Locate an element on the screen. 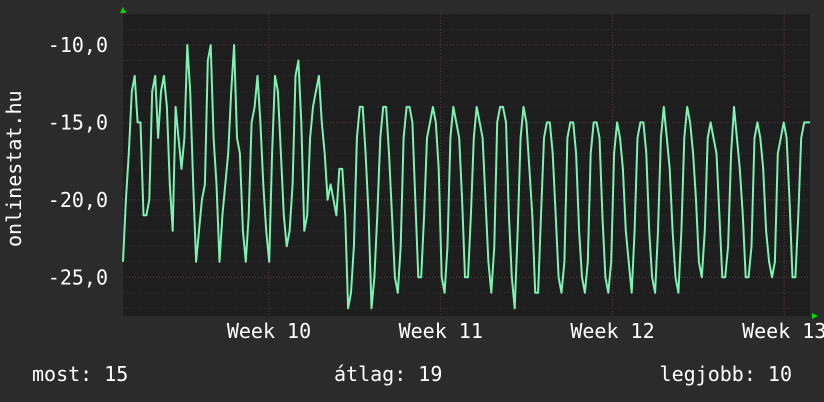  x-tick-label: Week 11 is located at coordinates (441, 331).